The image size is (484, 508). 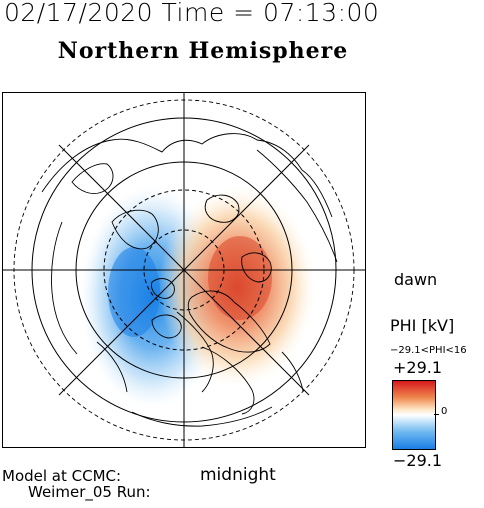 I want to click on zero-tick, so click(x=436, y=414).